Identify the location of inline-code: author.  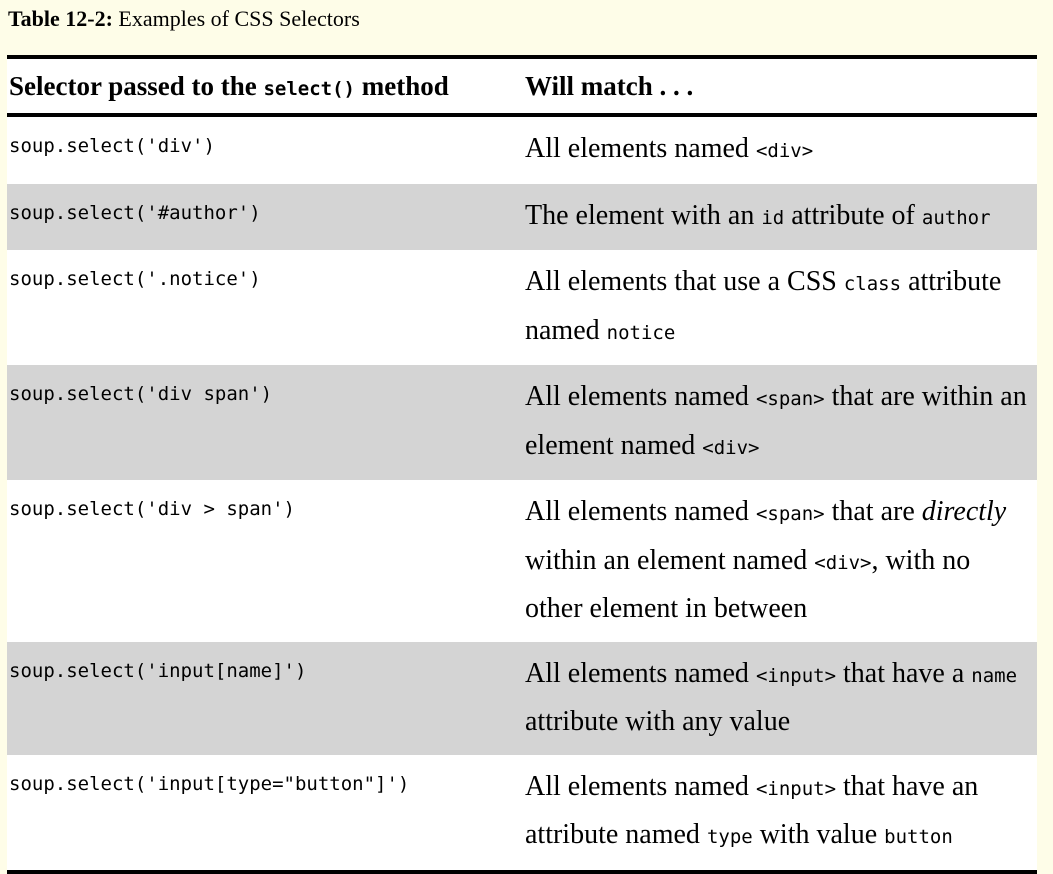
(956, 217).